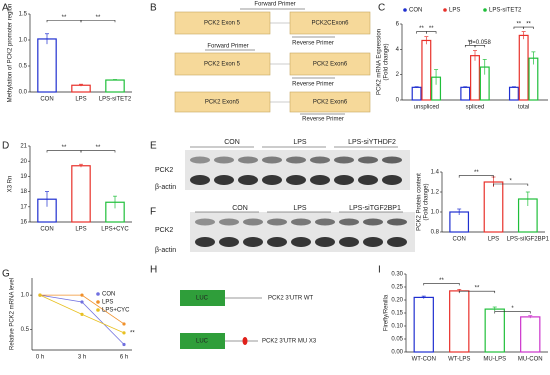 This screenshot has width=550, height=375. I want to click on significance: p=0.058, so click(480, 43).